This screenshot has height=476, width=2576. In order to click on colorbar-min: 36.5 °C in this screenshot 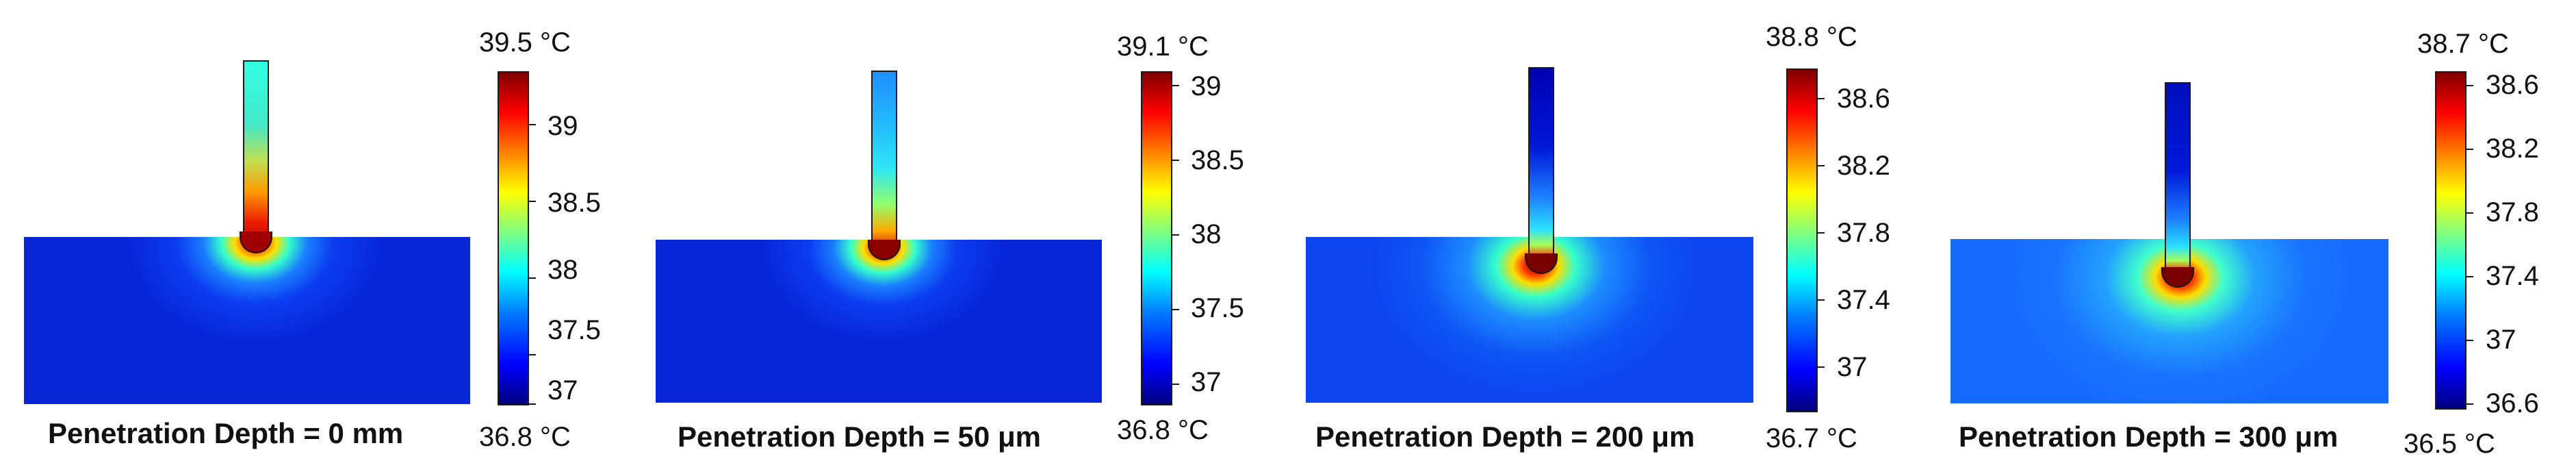, I will do `click(2449, 444)`.